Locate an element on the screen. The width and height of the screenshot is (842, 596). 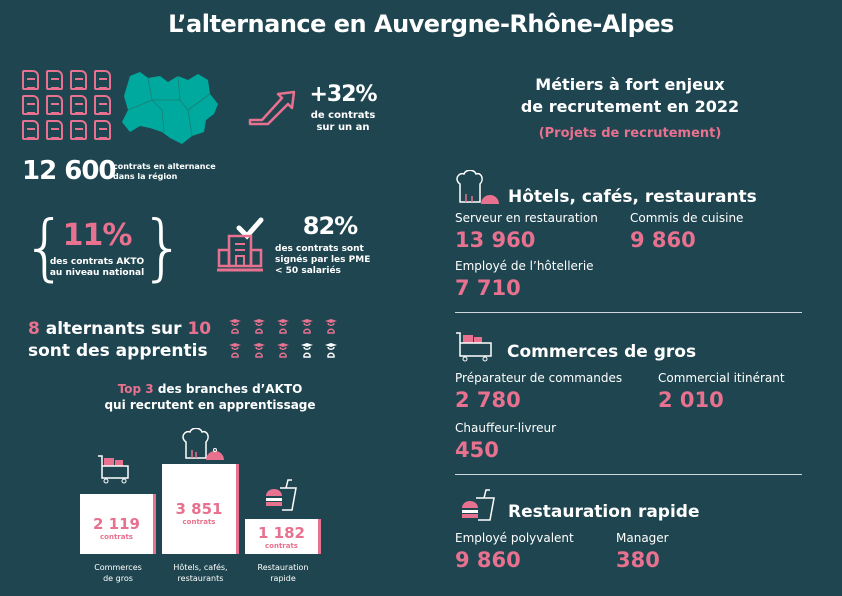
bar-hotels-cafes-restaurants: 3 851 contrats is located at coordinates (200, 509).